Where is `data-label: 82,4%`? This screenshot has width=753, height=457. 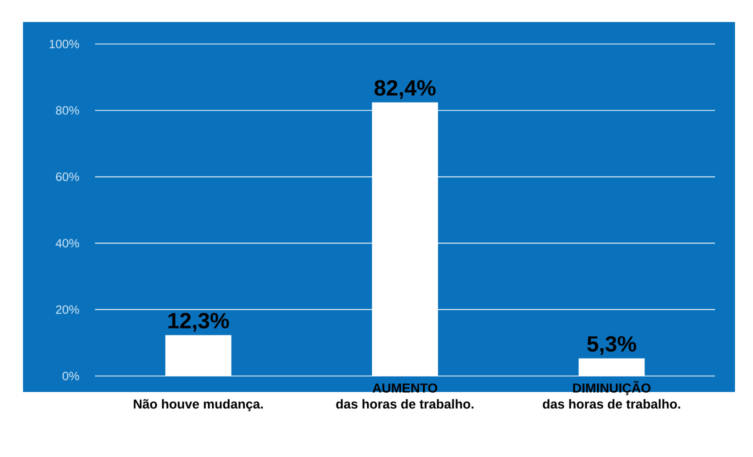 data-label: 82,4% is located at coordinates (405, 89).